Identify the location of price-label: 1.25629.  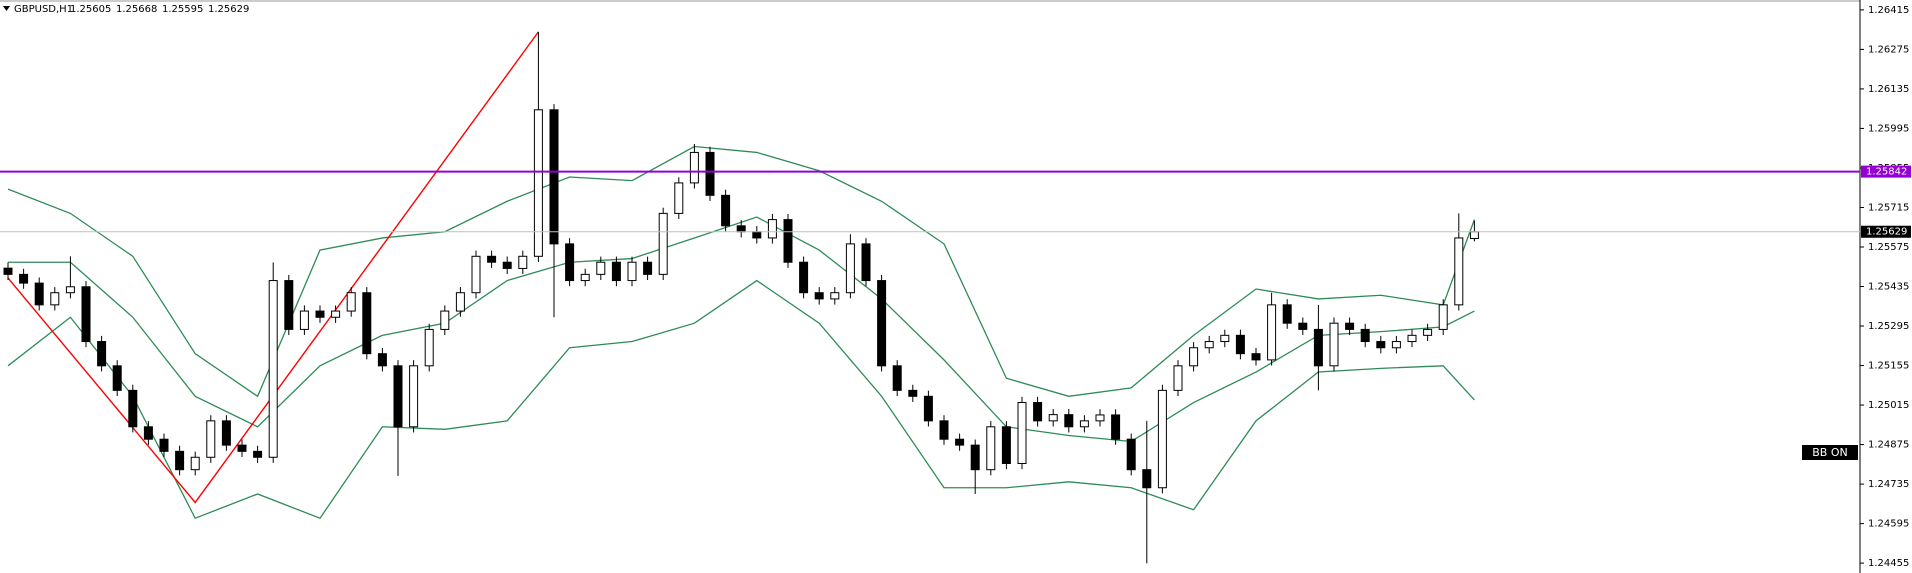
(1886, 232).